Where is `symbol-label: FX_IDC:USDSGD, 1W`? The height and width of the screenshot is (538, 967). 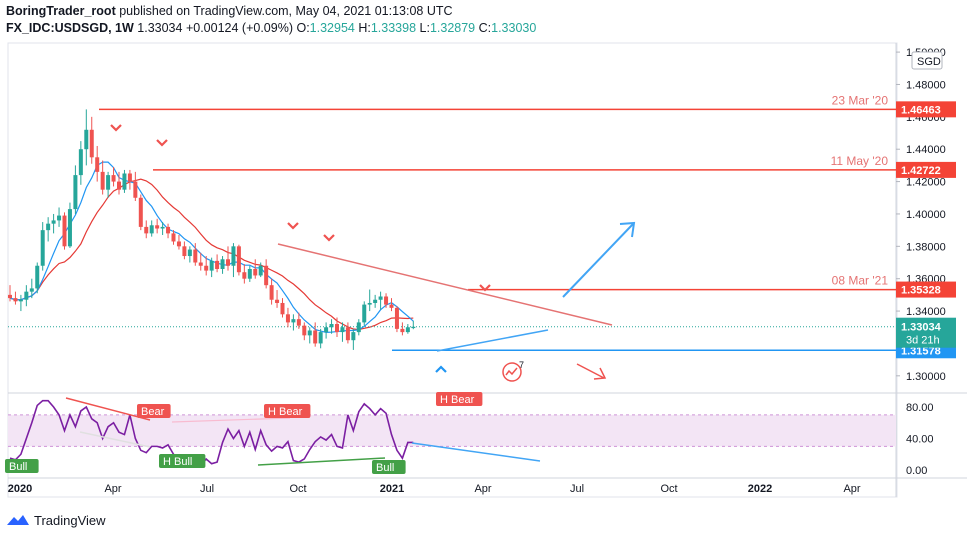
symbol-label: FX_IDC:USDSGD, 1W is located at coordinates (70, 28).